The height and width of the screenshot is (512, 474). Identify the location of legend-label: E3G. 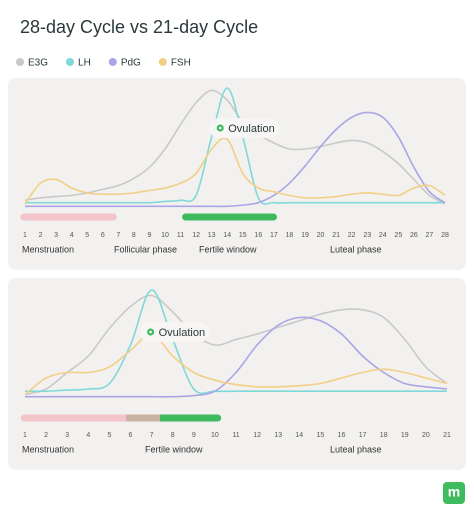
(38, 63).